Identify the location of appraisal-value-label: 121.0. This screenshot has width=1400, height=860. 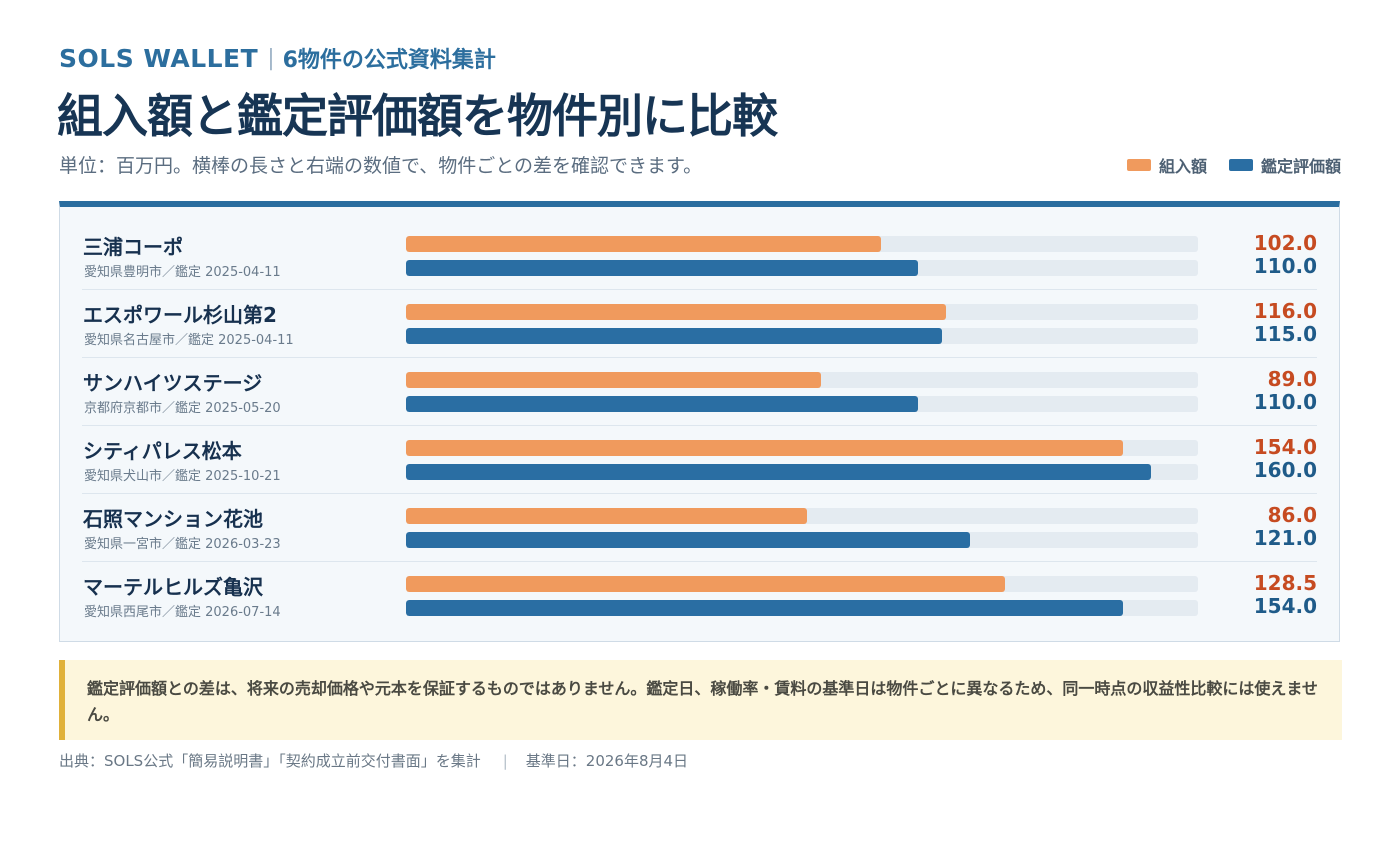
(1285, 538).